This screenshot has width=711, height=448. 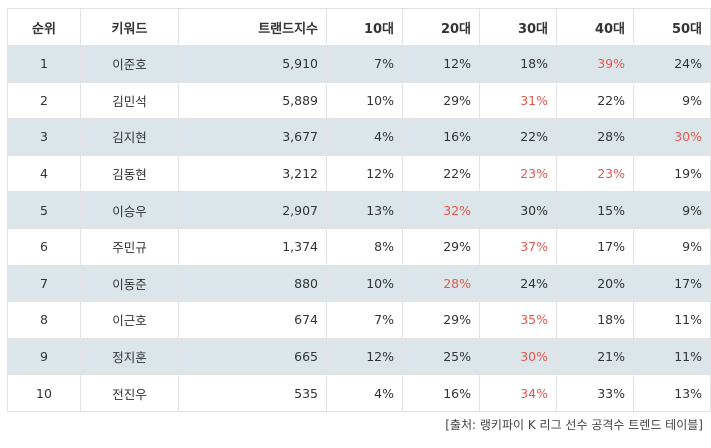 What do you see at coordinates (44, 393) in the screenshot?
I see `rank-cell: 10` at bounding box center [44, 393].